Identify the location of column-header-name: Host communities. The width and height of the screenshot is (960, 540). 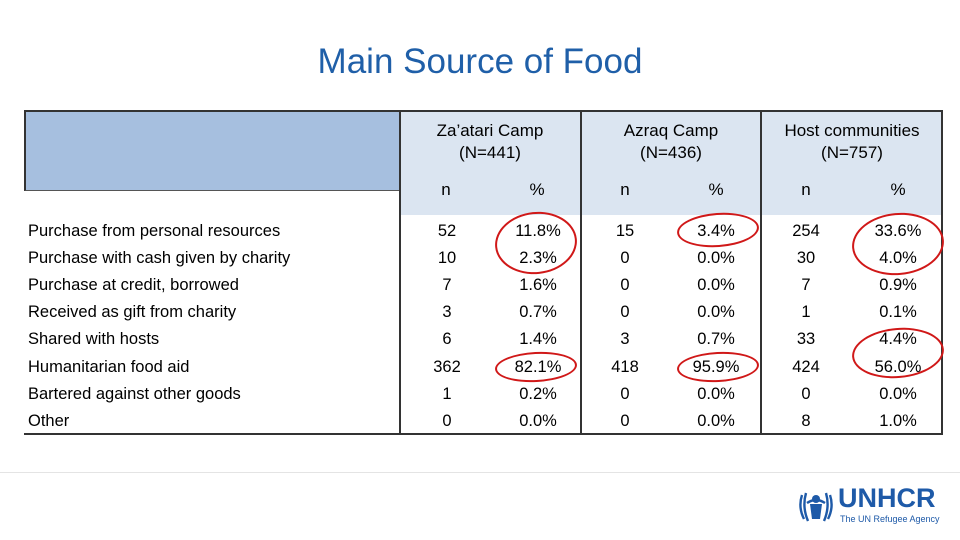
(852, 130).